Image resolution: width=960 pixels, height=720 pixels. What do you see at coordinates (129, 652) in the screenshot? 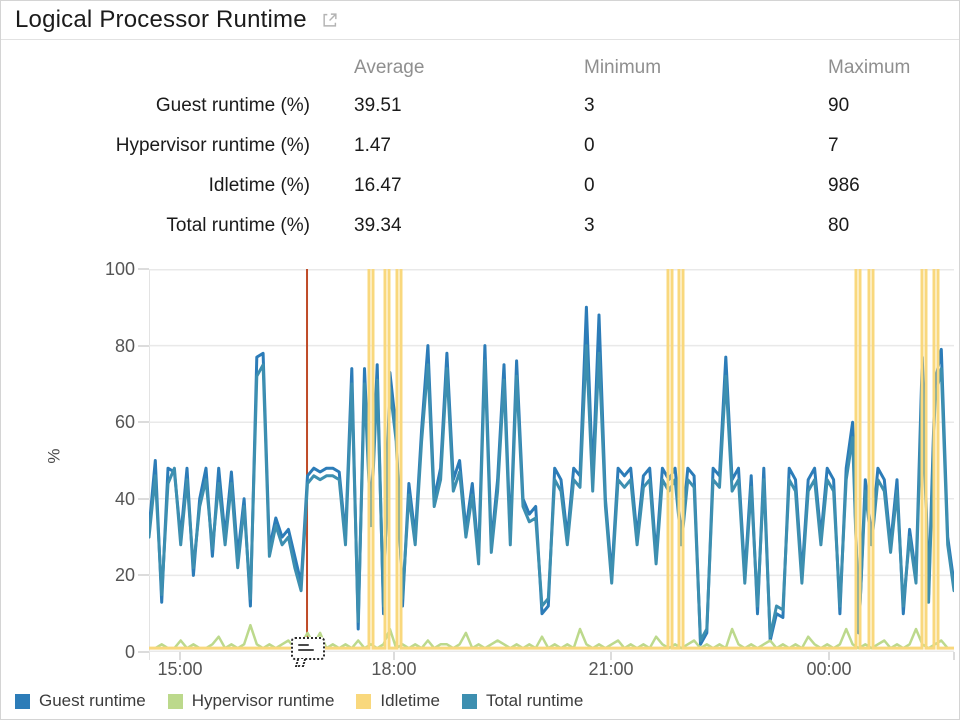
I see `y-tick-label-0: 0` at bounding box center [129, 652].